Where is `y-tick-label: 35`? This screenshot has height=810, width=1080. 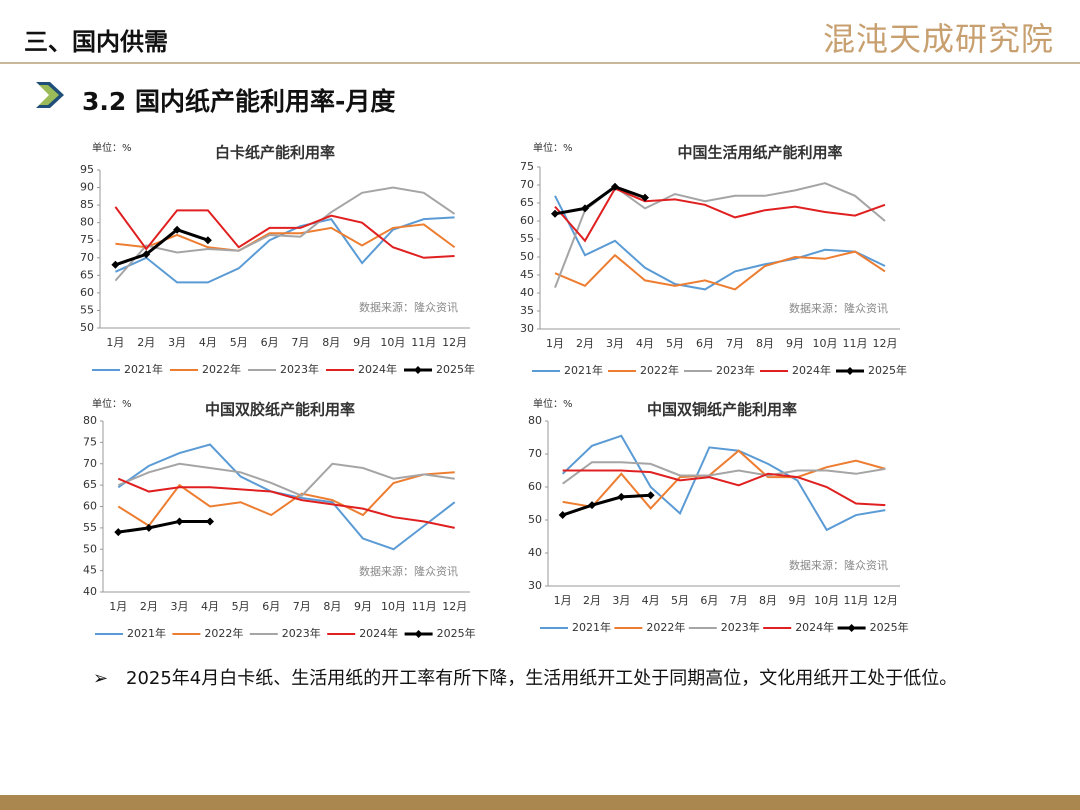
y-tick-label: 35 is located at coordinates (527, 310).